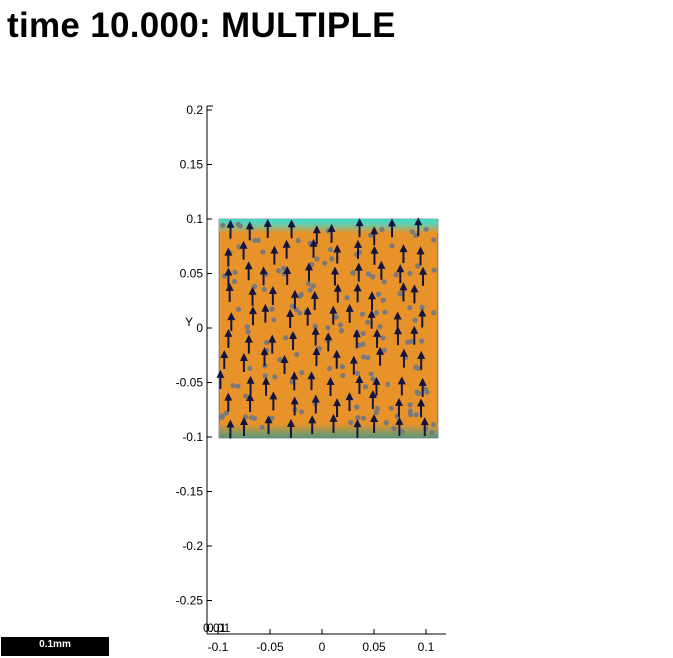  I want to click on y-tick-label: 0, so click(199, 328).